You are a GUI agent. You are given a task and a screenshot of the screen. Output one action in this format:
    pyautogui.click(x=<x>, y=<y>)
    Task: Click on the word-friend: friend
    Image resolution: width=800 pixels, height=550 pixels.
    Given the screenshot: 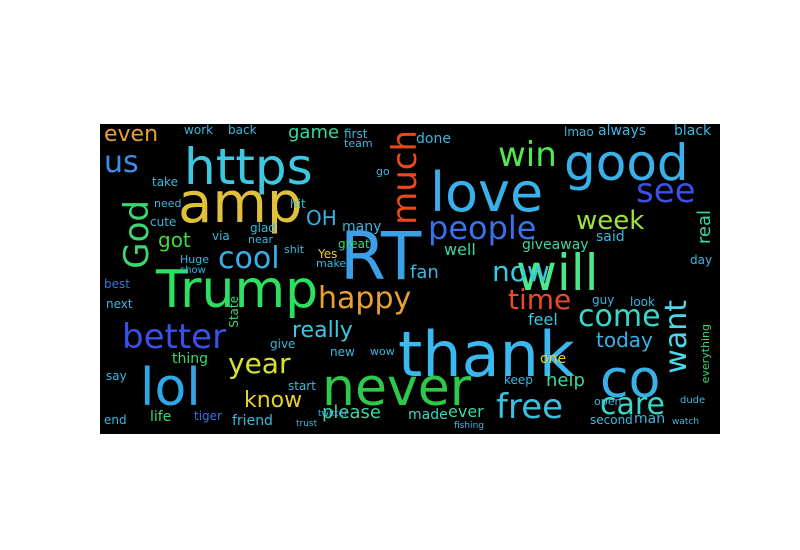 What is the action you would take?
    pyautogui.click(x=252, y=421)
    